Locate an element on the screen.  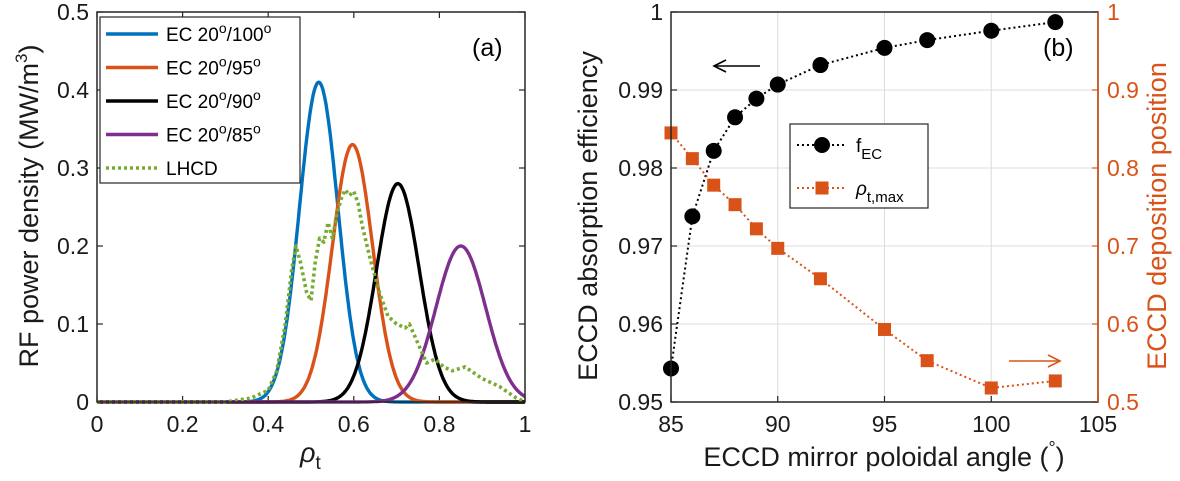
x-tick-label: 0 is located at coordinates (97, 424).